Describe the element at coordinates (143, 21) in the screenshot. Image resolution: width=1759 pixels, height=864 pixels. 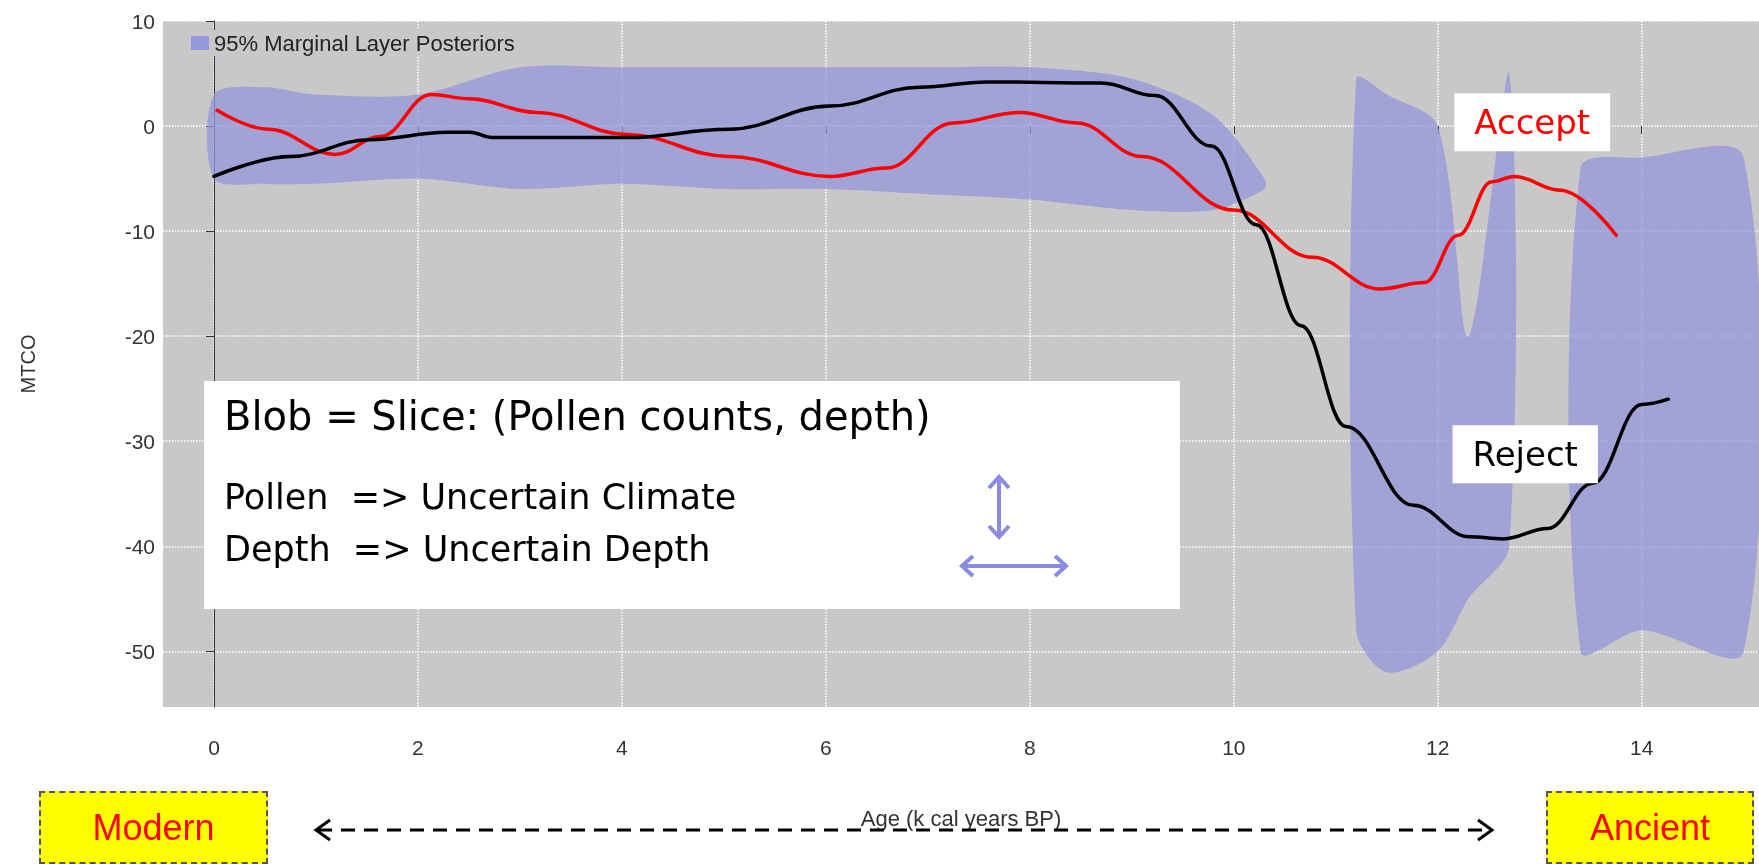
I see `y-tick-label: 10` at that location.